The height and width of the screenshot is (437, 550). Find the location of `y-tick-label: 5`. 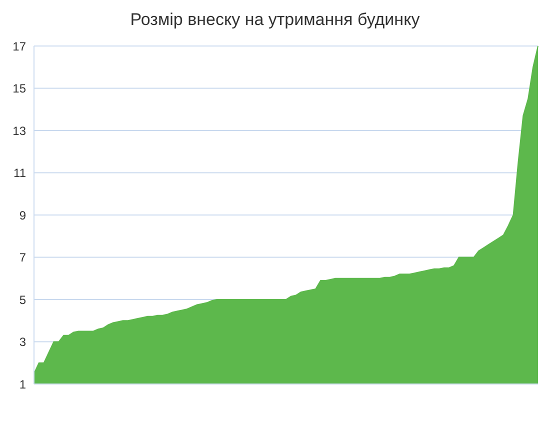

y-tick-label: 5 is located at coordinates (22, 299).